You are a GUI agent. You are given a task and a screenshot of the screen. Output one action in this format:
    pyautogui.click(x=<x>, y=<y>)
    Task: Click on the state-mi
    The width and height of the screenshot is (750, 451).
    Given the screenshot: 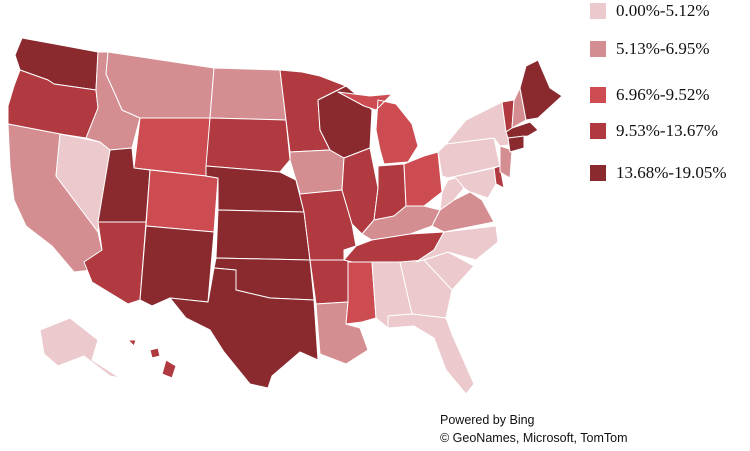 What is the action you would take?
    pyautogui.click(x=378, y=128)
    